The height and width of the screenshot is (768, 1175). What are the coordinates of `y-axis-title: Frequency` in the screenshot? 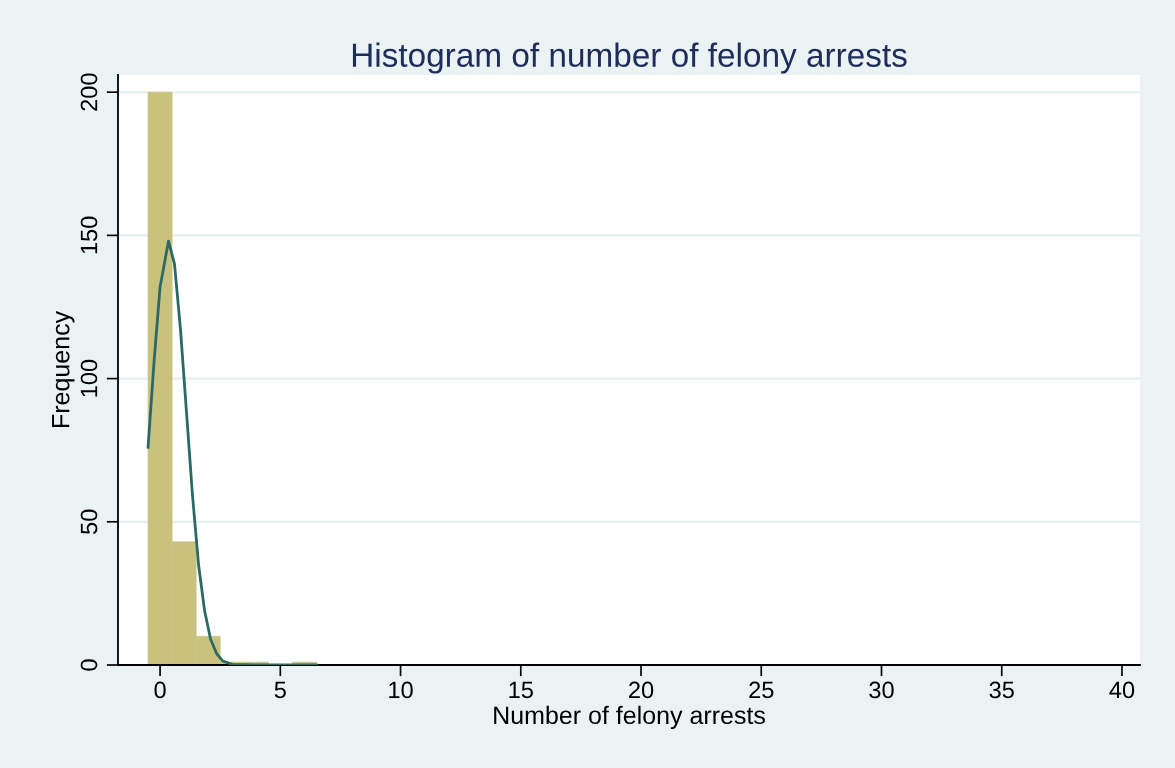 It's located at (63, 368).